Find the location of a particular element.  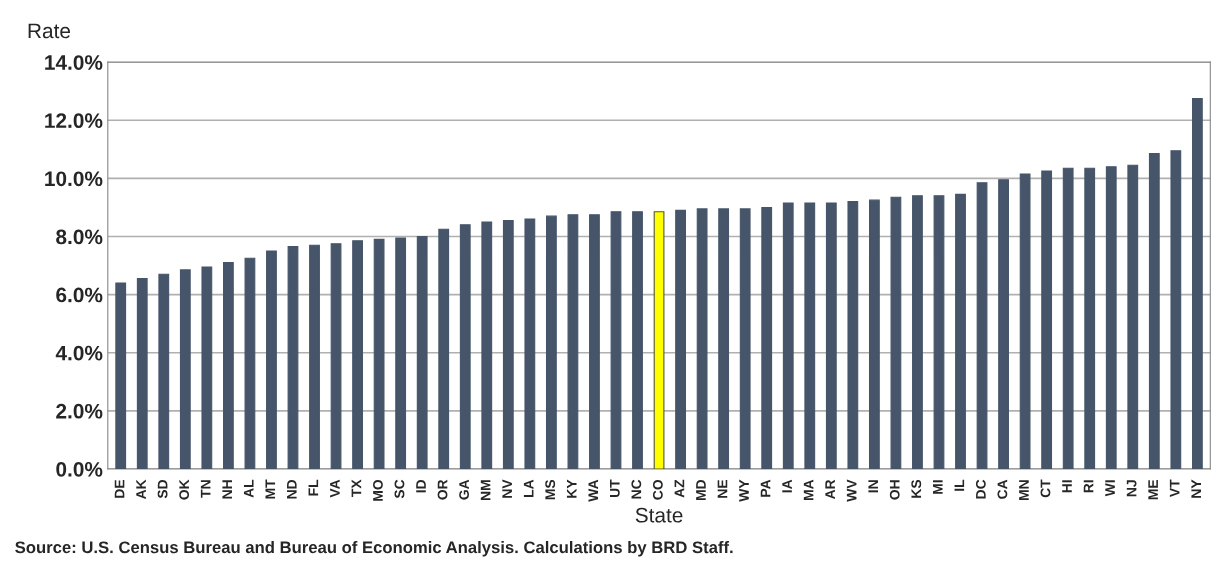

x-tick-label: NY is located at coordinates (1196, 488).